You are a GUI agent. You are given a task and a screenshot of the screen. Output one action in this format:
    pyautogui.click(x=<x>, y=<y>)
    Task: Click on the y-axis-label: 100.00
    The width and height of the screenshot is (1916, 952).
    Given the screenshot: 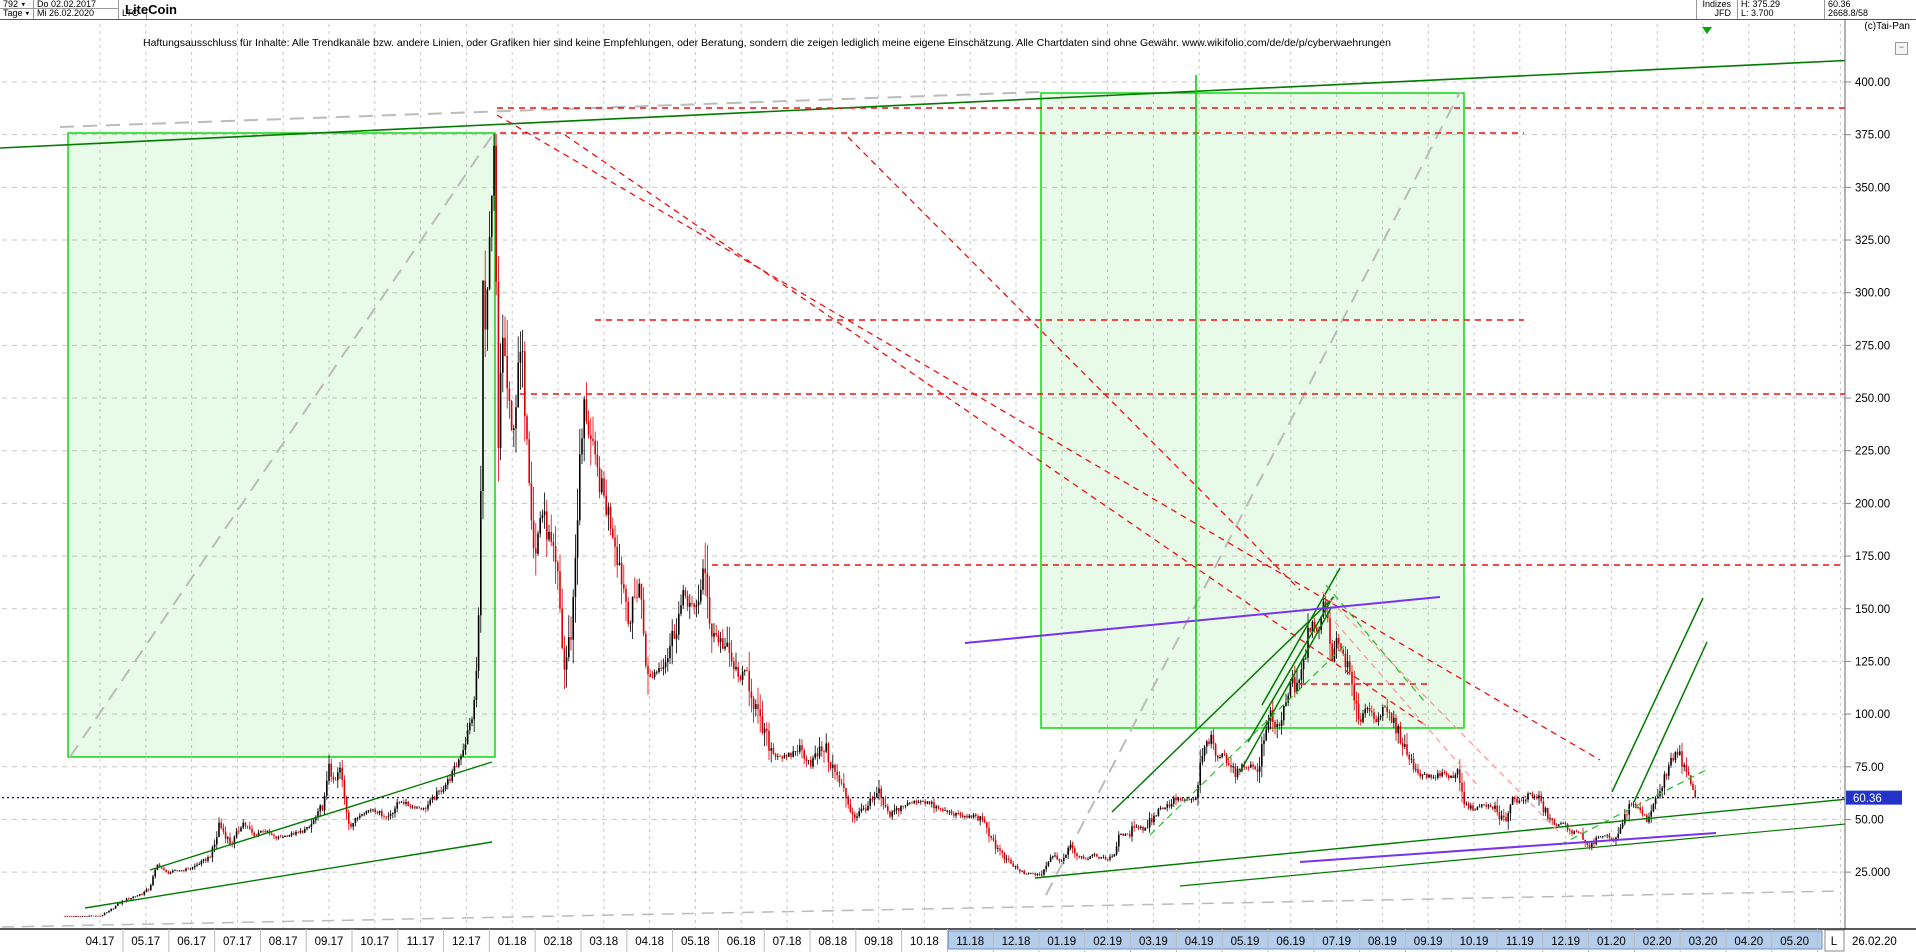 What is the action you would take?
    pyautogui.click(x=1872, y=715)
    